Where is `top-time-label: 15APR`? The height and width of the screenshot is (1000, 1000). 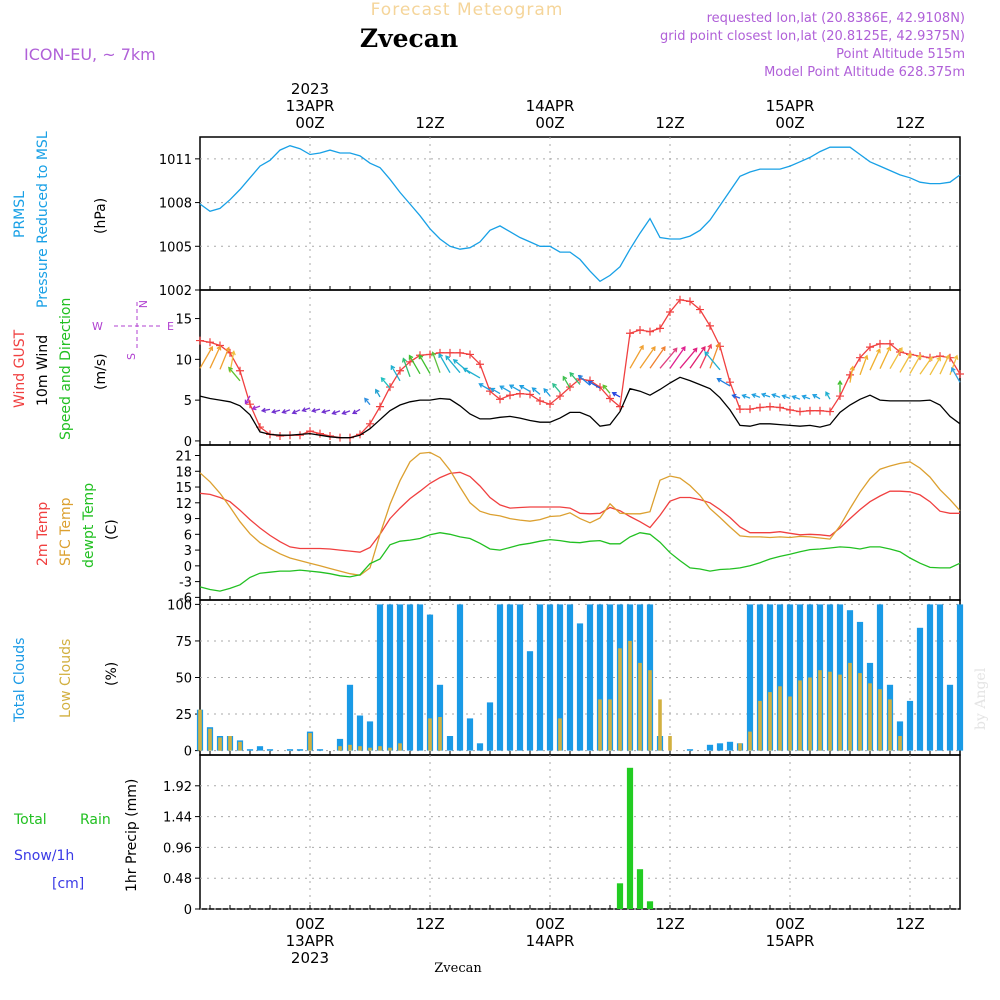 top-time-label: 15APR is located at coordinates (790, 106).